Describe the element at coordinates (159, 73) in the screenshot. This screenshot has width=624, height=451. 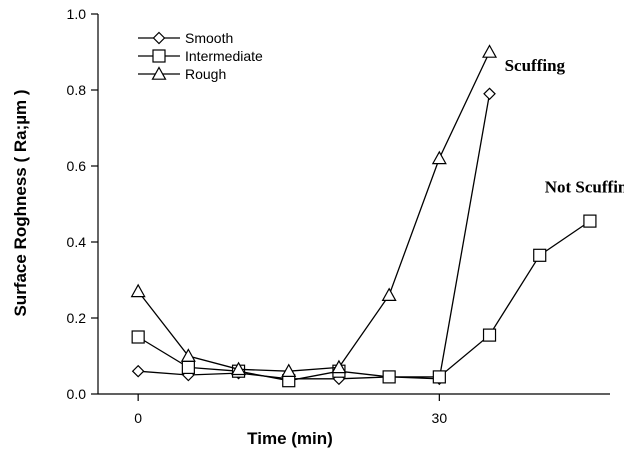
I see `legend-marker-rough` at that location.